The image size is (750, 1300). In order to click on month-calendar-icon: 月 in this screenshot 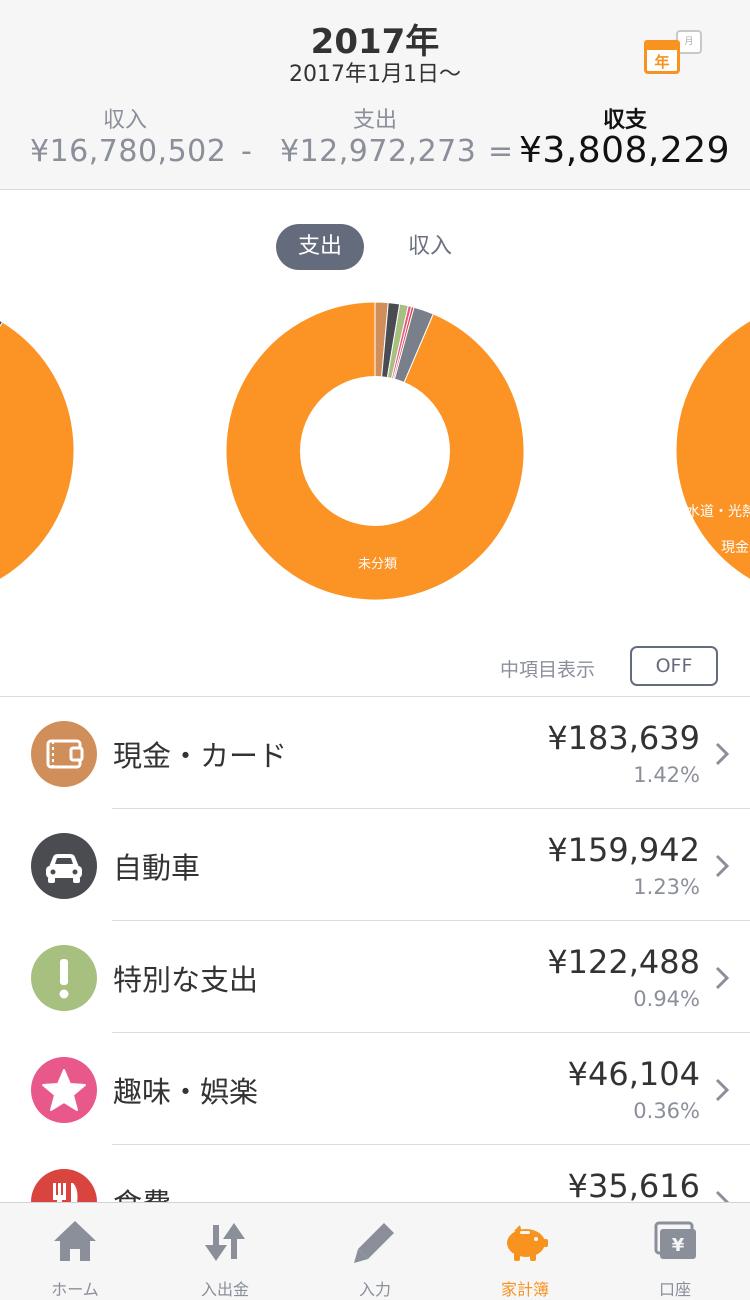, I will do `click(689, 42)`.